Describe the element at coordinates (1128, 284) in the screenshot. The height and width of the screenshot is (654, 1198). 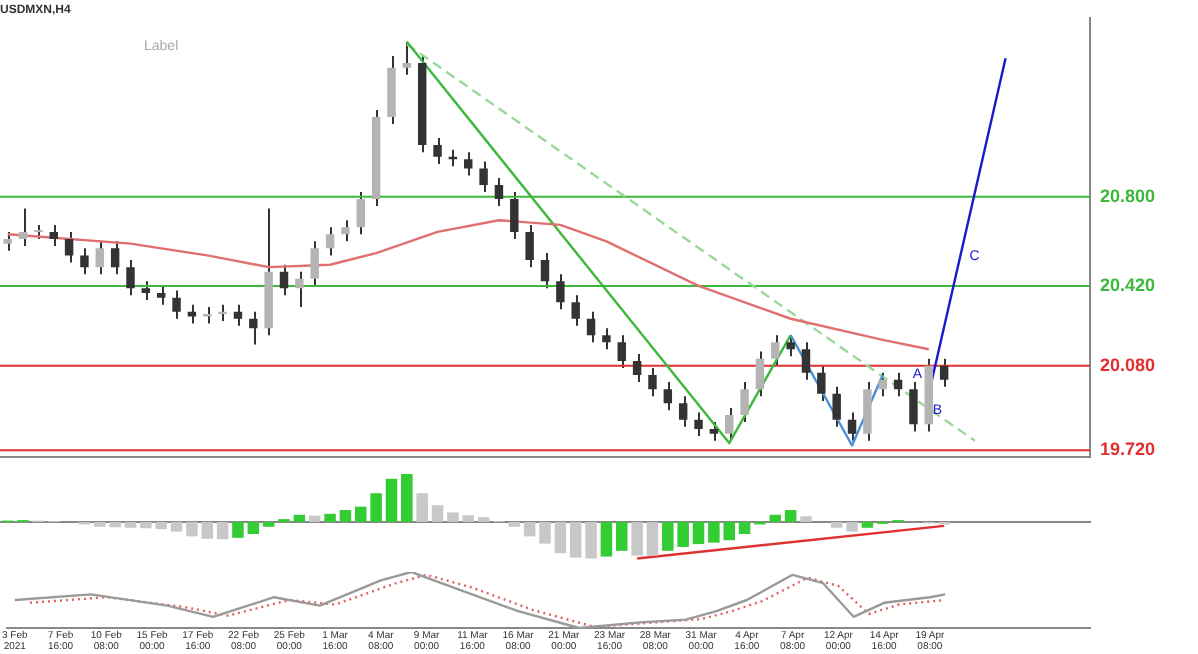
I see `y-tick-label: 20.420` at that location.